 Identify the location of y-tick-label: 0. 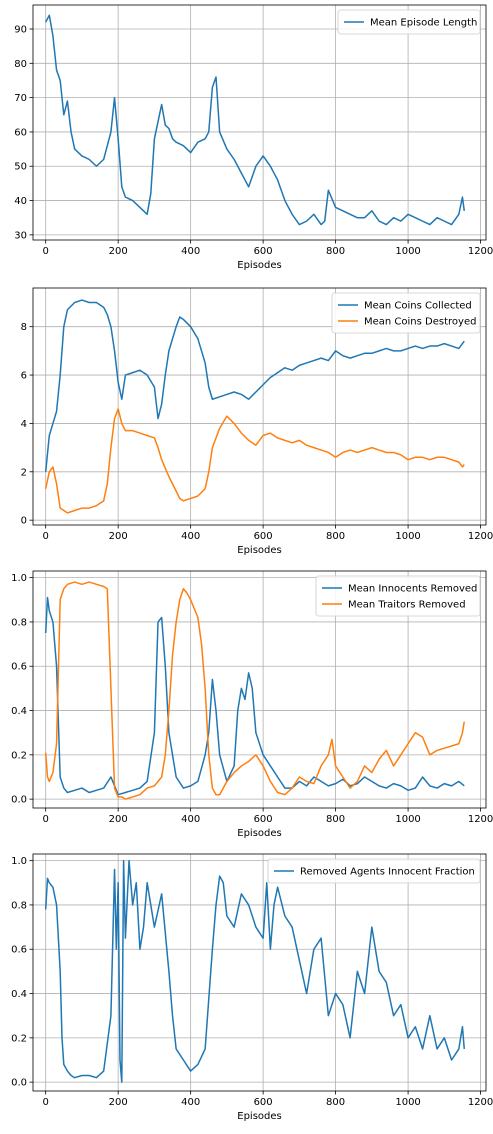
(24, 521).